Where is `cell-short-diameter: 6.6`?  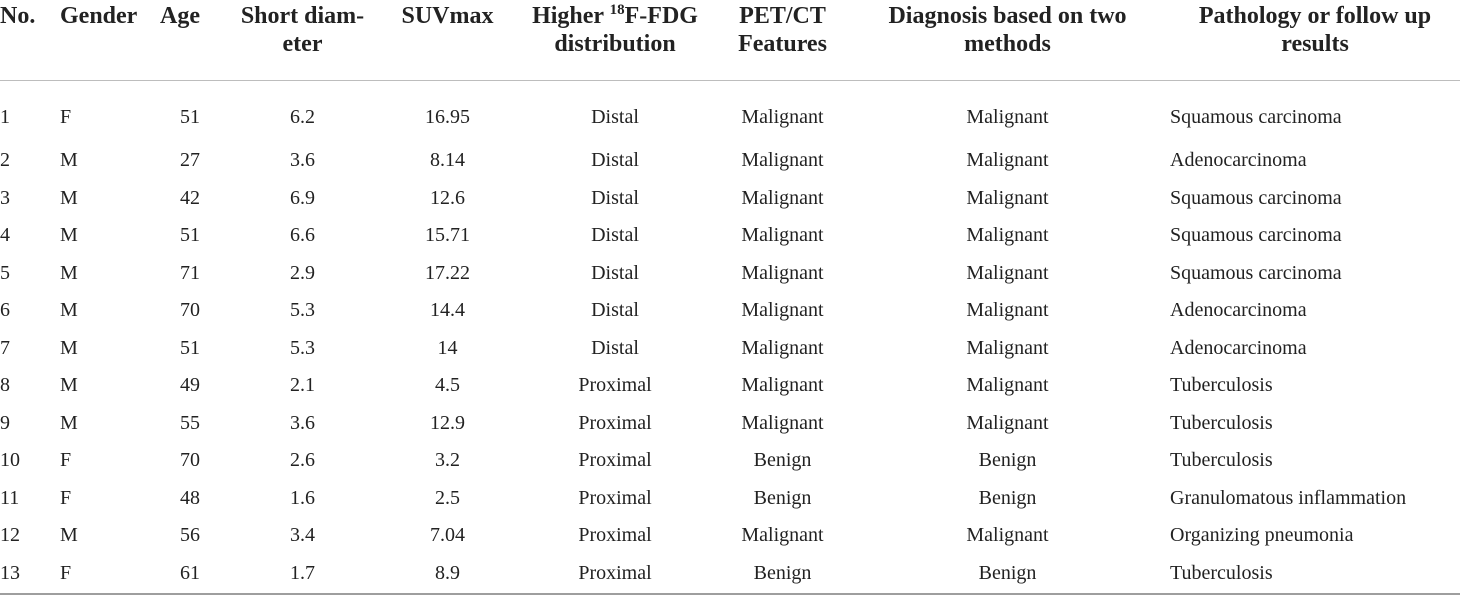 cell-short-diameter: 6.6 is located at coordinates (302, 235).